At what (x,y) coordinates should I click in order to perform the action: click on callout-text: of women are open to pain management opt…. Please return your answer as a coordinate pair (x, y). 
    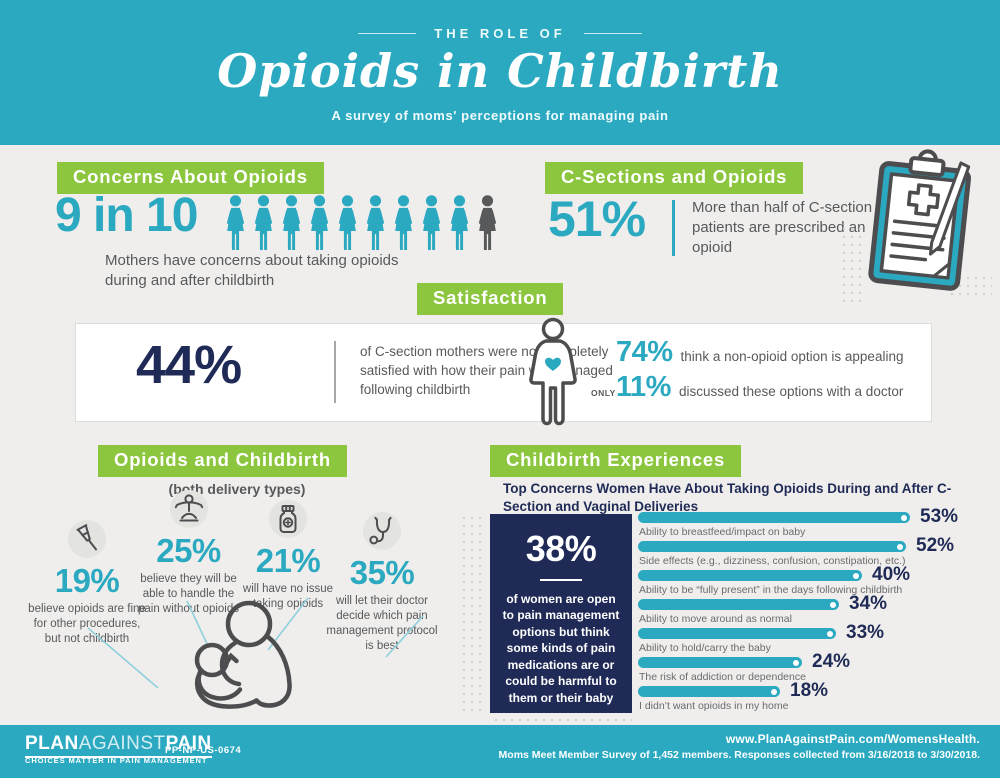
    Looking at the image, I should click on (561, 648).